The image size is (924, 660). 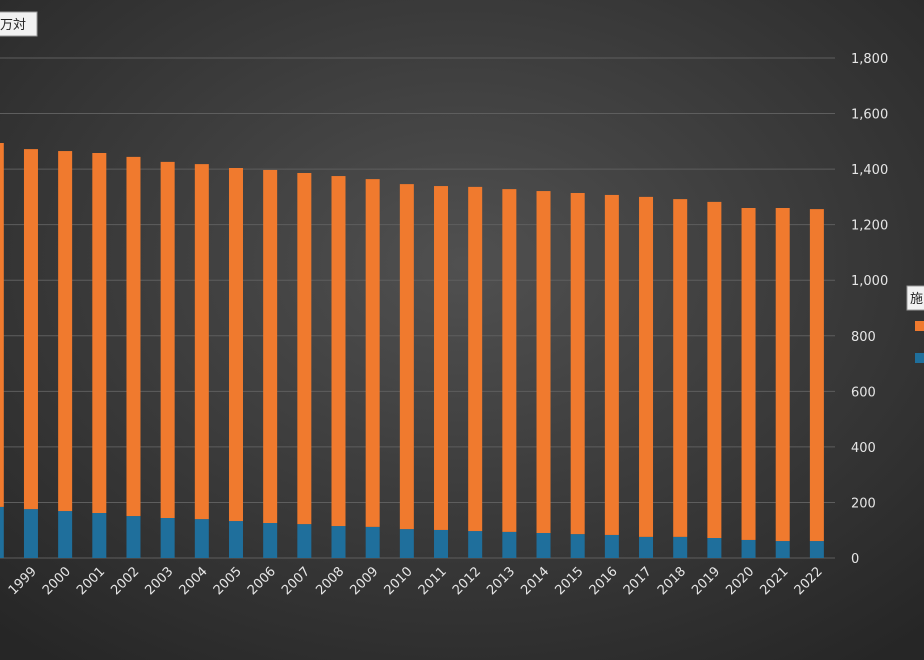 I want to click on y-tick-label: 1,800, so click(x=869, y=59).